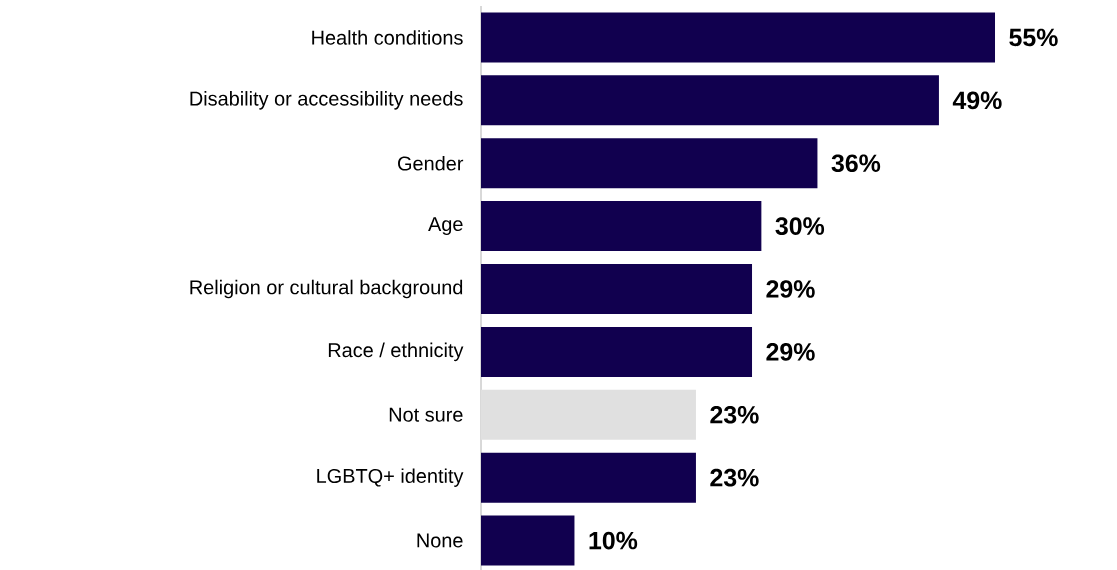 This screenshot has width=1117, height=570. Describe the element at coordinates (1033, 37) in the screenshot. I see `data-label: 55%` at that location.